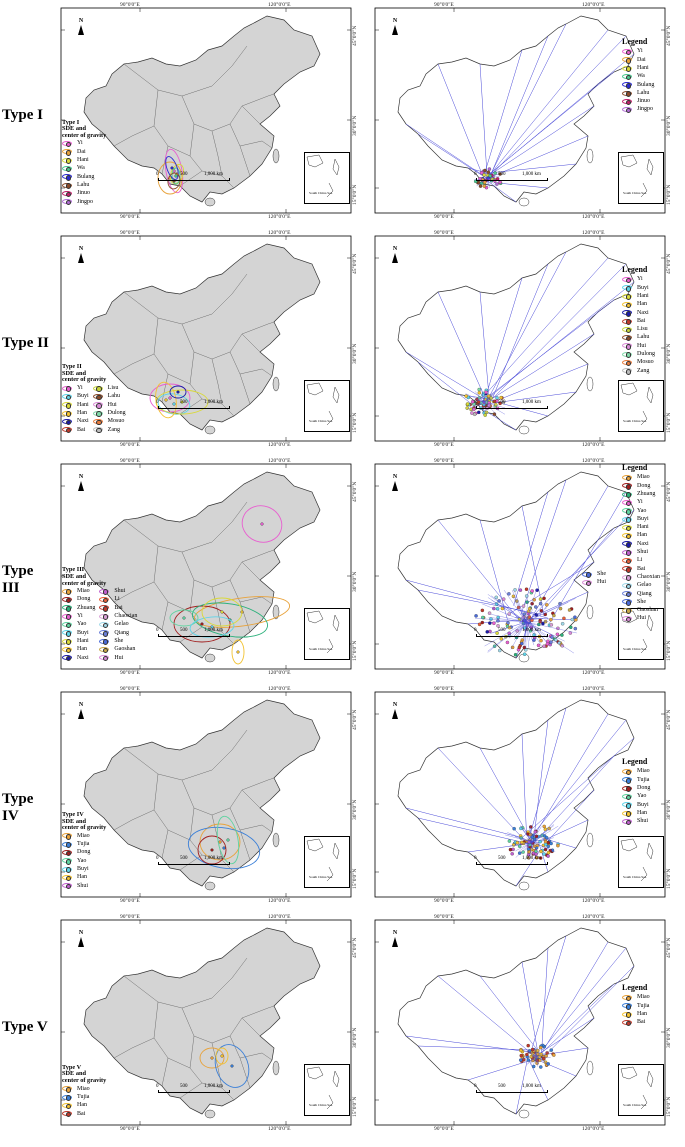  Describe the element at coordinates (119, 640) in the screenshot. I see `legend-item-label: She` at that location.